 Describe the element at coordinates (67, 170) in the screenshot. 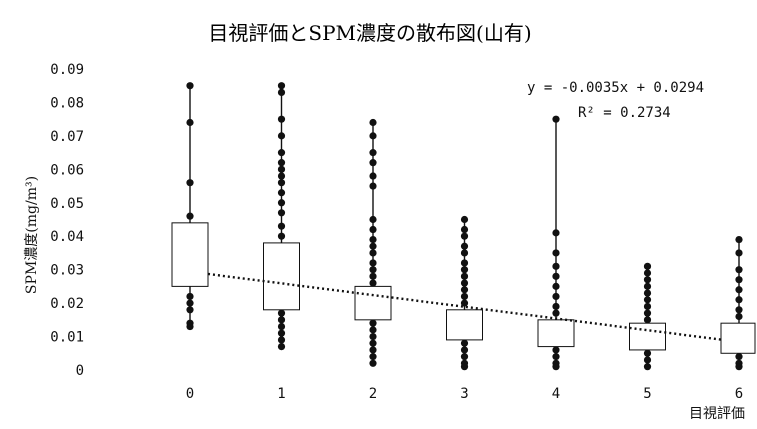

I see `y-tick-label: 0.06` at that location.